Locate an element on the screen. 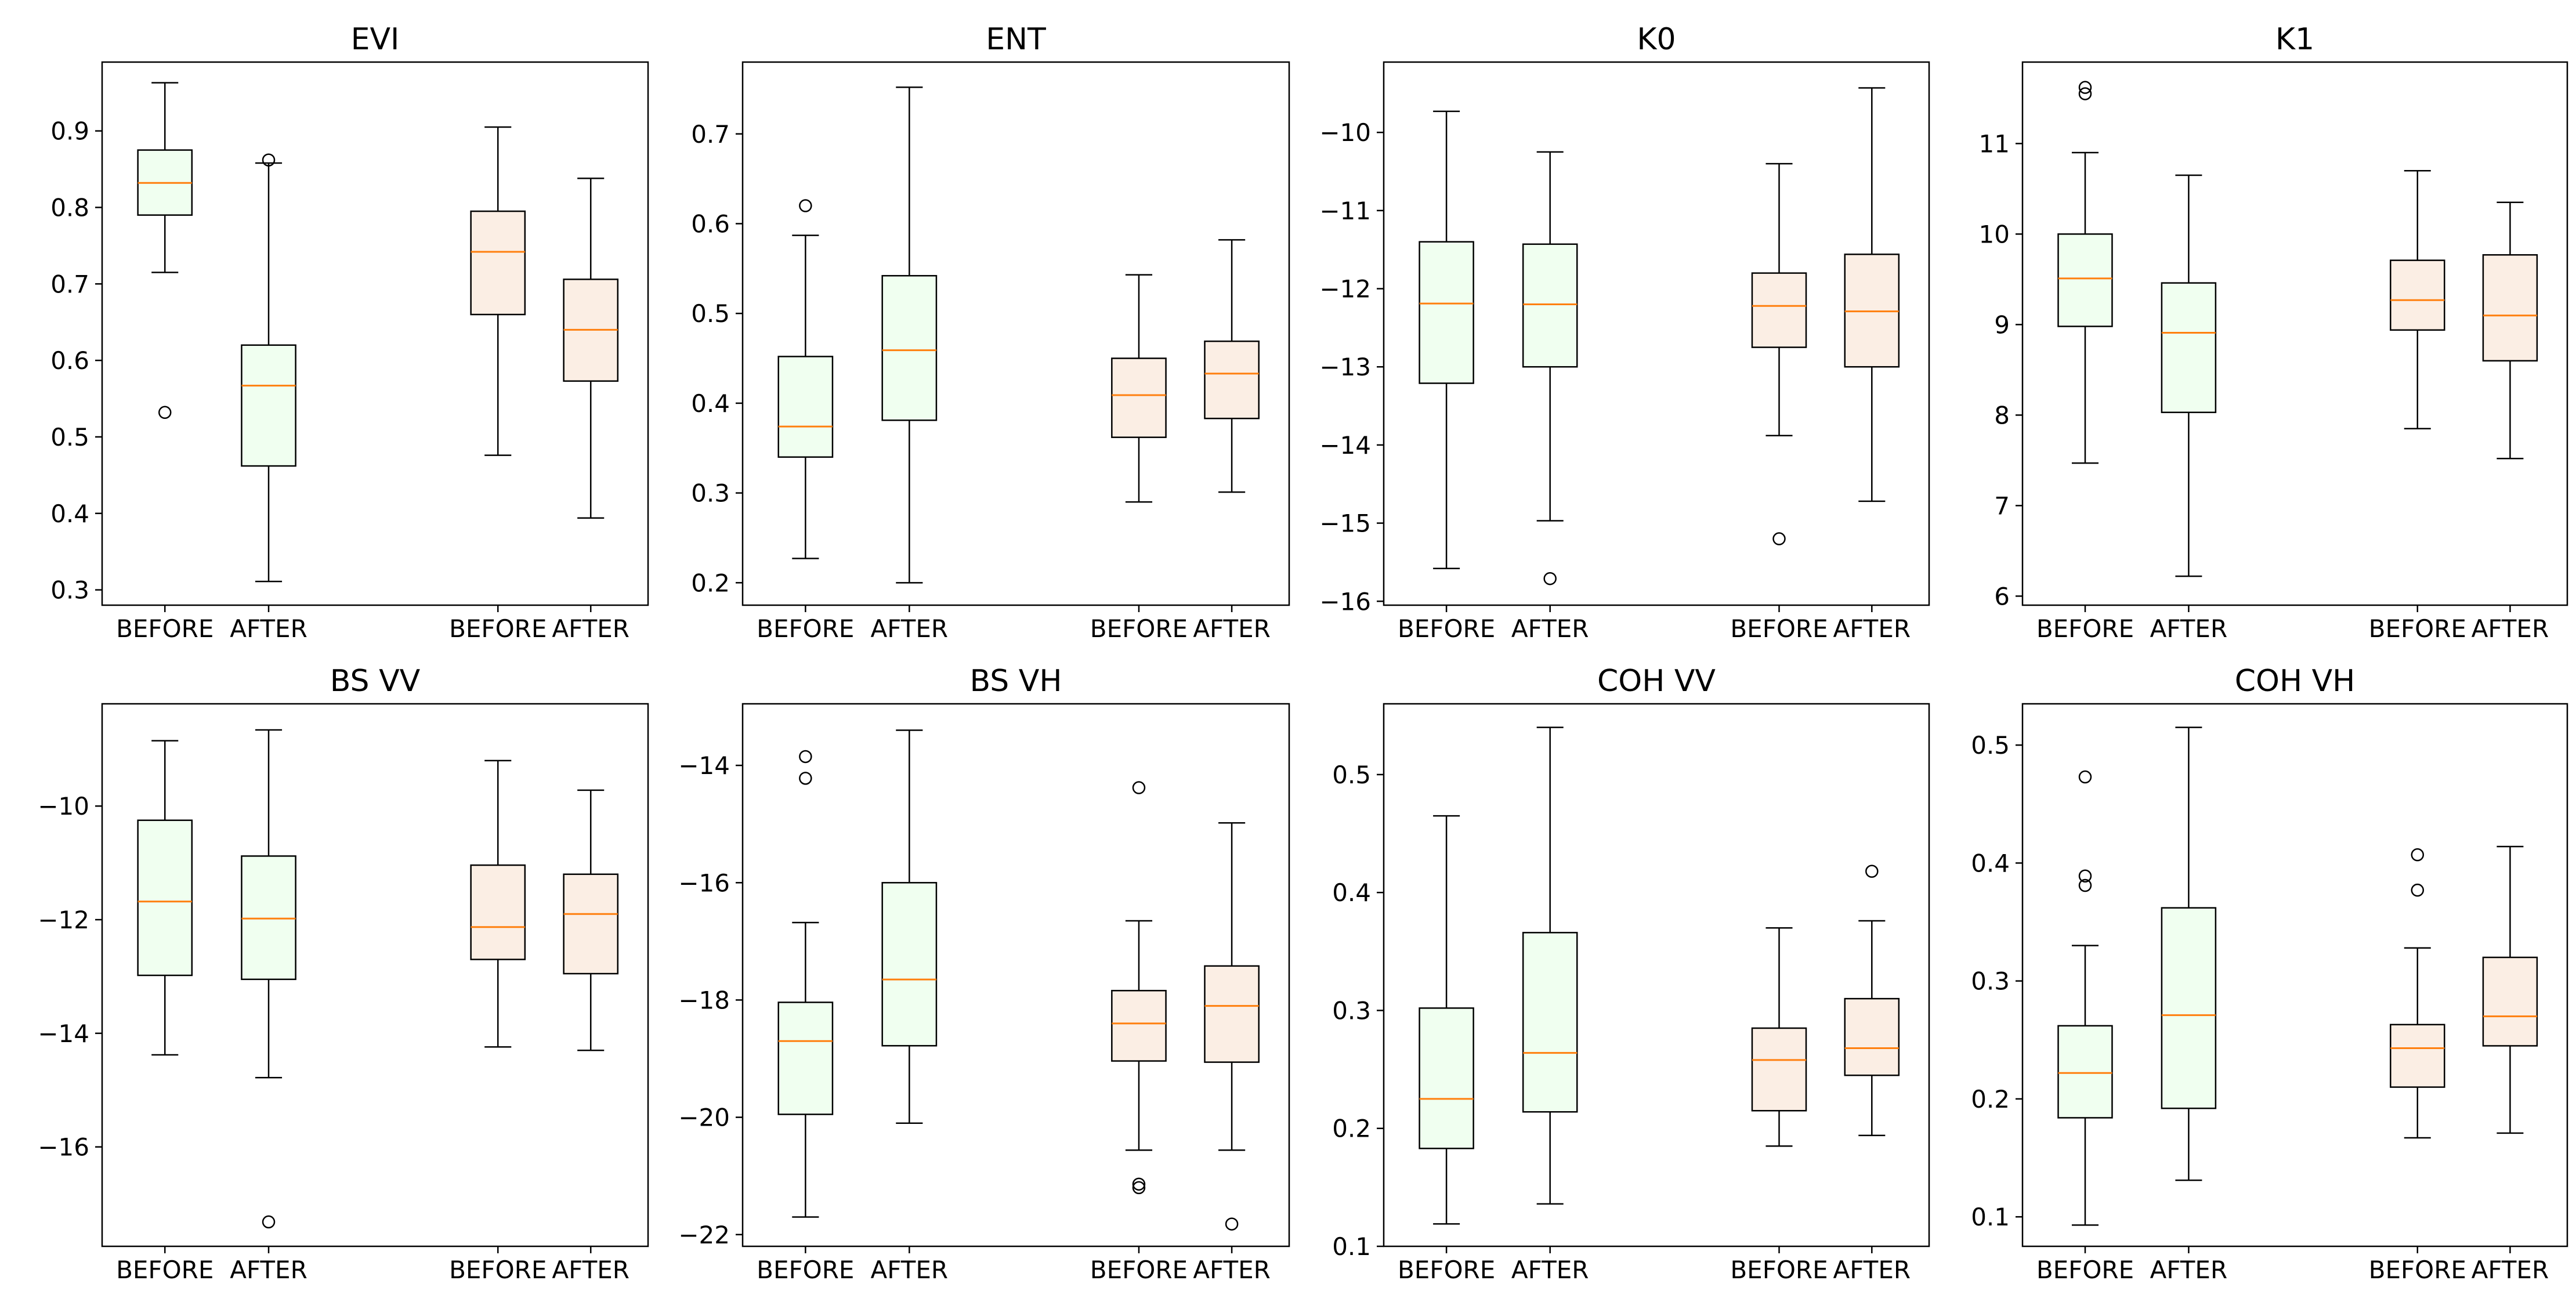  panel-title: BS VV is located at coordinates (375, 681).